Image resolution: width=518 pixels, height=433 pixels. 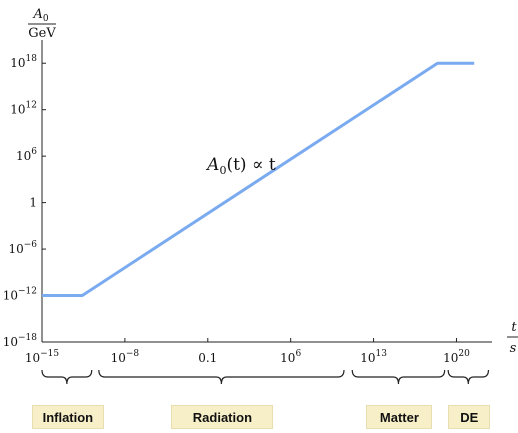 I want to click on x-tick-label-3: 10⁶, so click(x=290, y=357).